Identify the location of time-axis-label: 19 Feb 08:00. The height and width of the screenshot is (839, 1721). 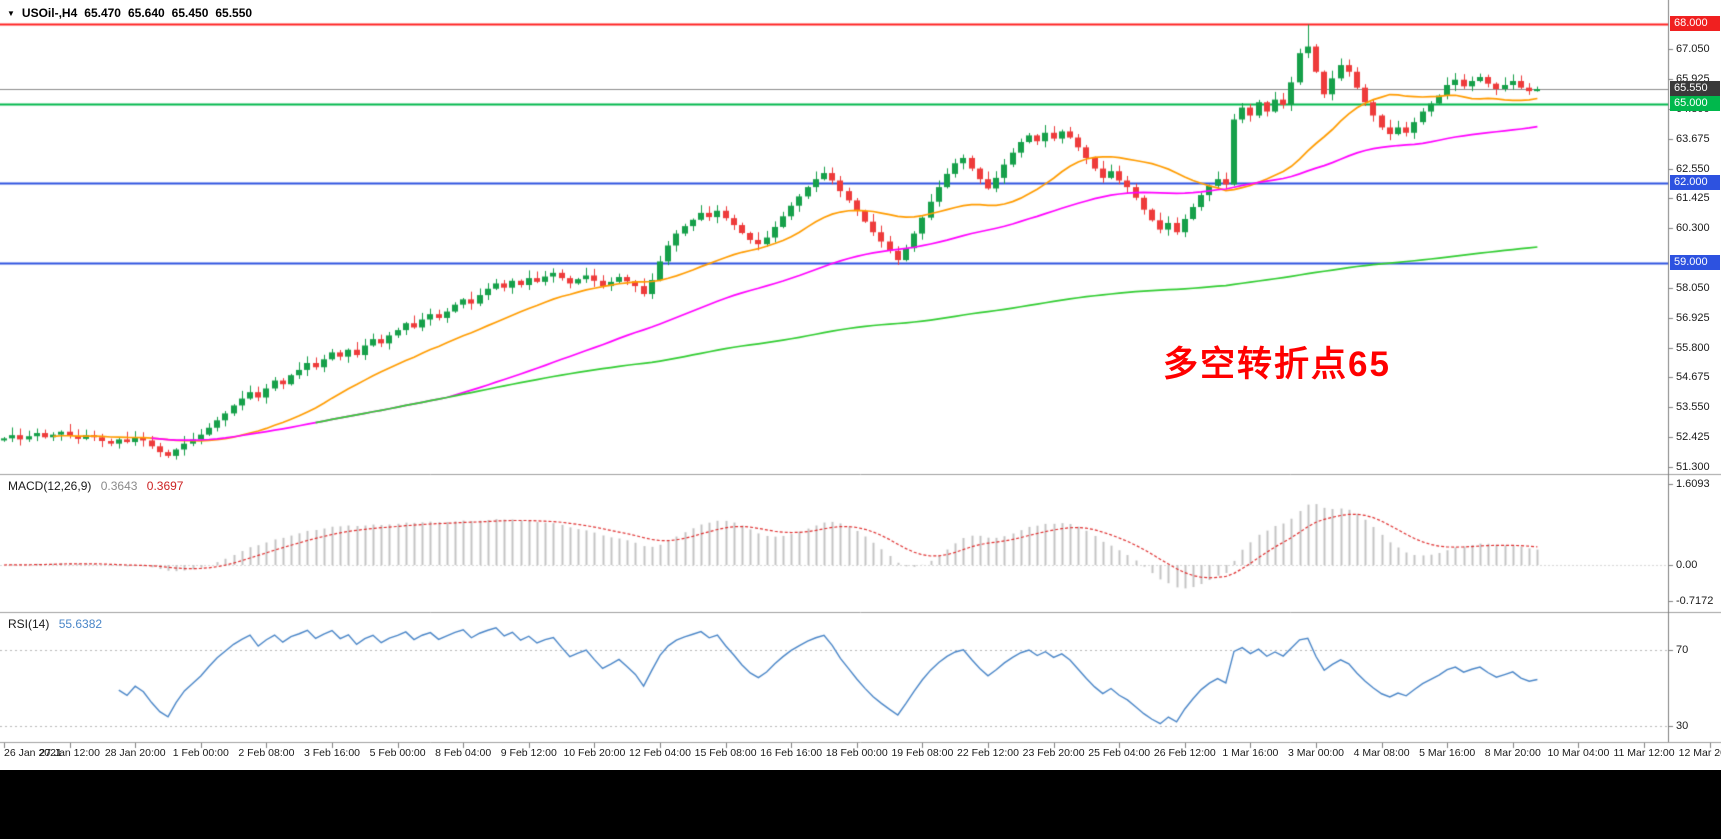
(922, 753).